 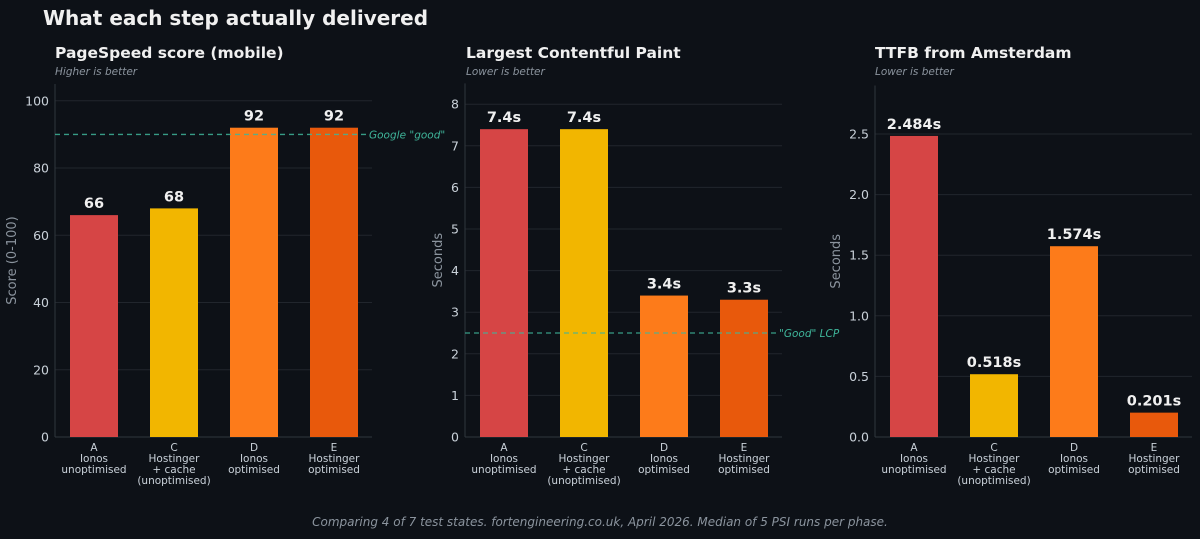 What do you see at coordinates (994, 363) in the screenshot?
I see `data-label: 0.518s` at bounding box center [994, 363].